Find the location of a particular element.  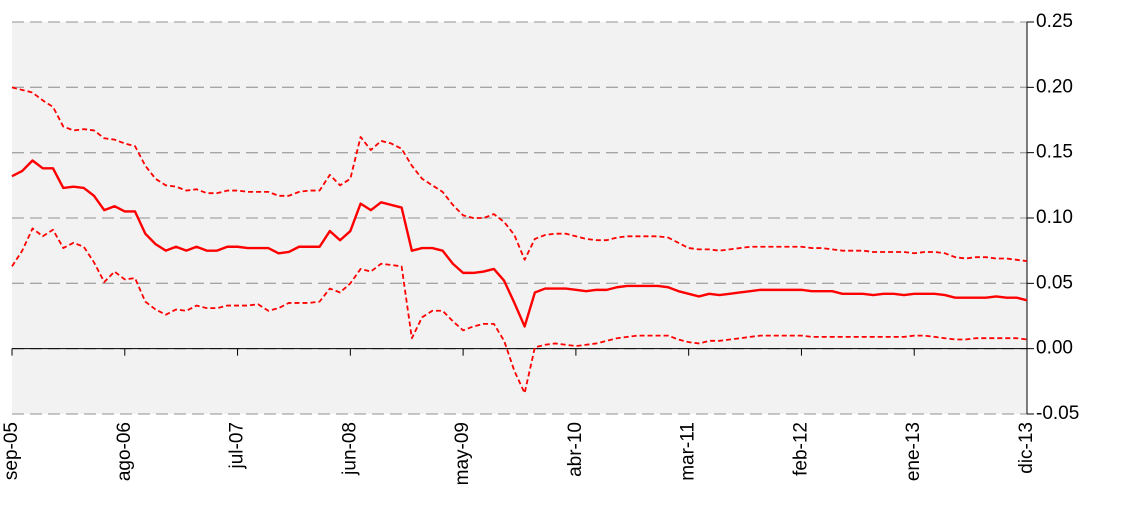

x-tick-label: ene-13 is located at coordinates (913, 451).